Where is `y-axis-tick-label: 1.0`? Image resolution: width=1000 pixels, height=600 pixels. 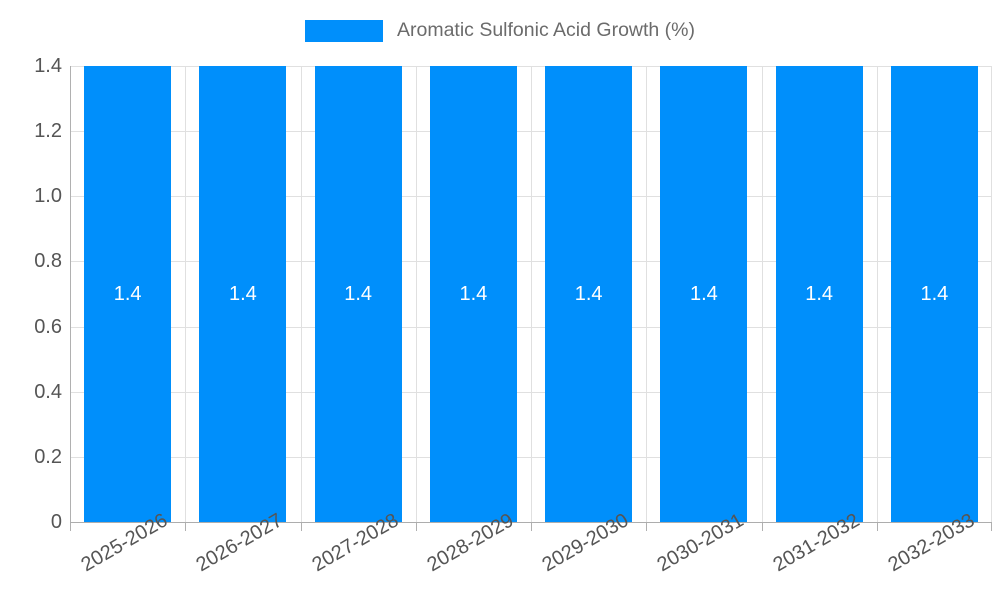
y-axis-tick-label: 1.0 is located at coordinates (48, 196).